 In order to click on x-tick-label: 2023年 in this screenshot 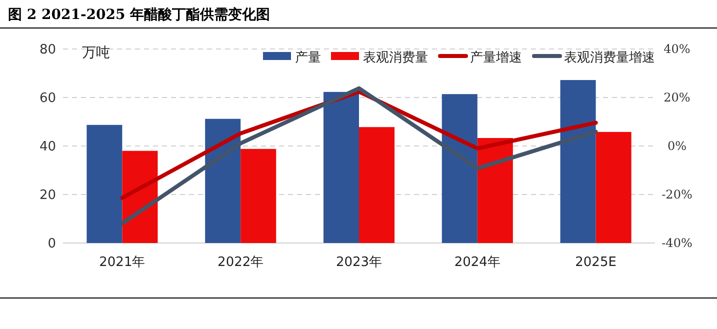, I will do `click(359, 262)`.